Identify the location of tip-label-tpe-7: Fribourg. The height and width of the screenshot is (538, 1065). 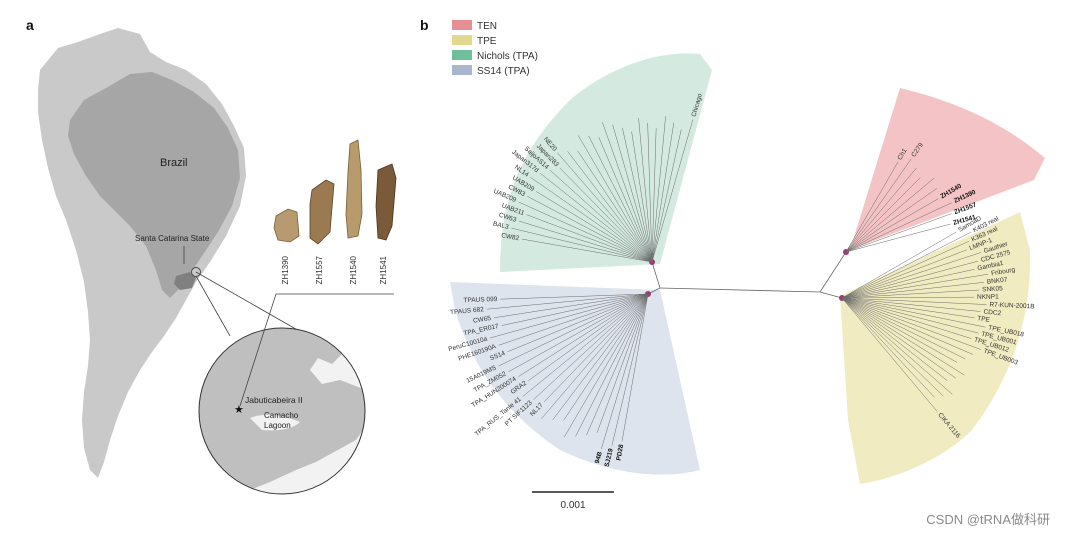
(1003, 271).